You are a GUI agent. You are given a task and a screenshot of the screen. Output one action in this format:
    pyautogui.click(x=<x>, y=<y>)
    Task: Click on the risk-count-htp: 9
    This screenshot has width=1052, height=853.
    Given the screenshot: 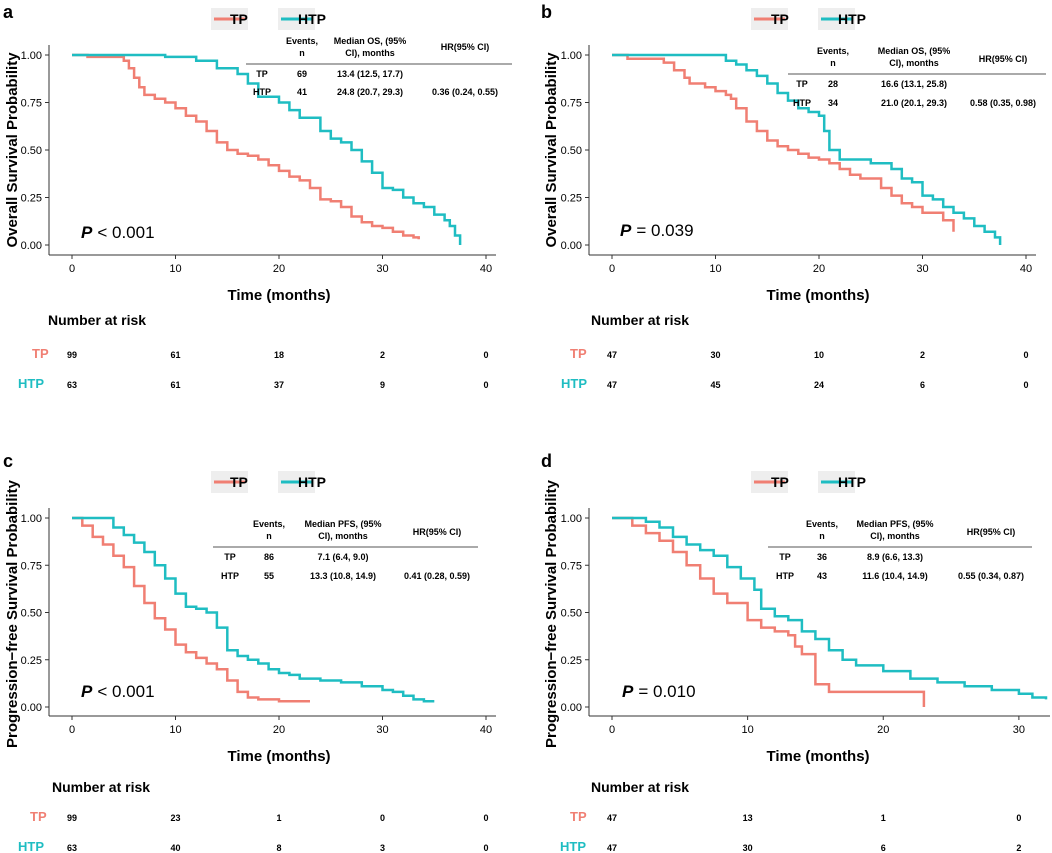 What is the action you would take?
    pyautogui.click(x=382, y=385)
    